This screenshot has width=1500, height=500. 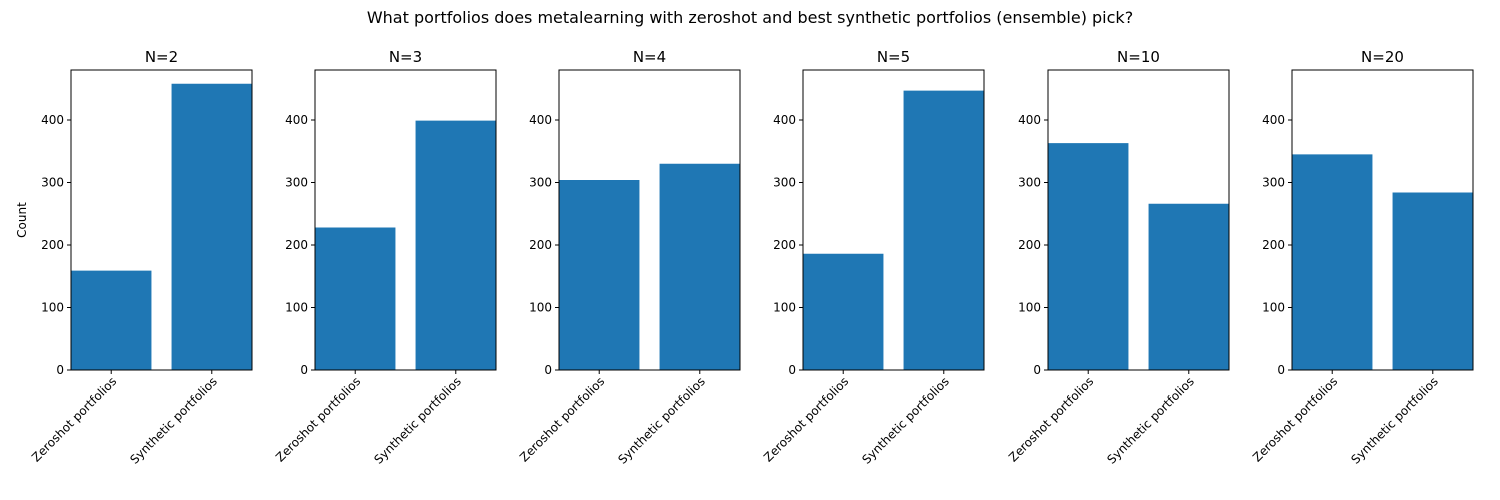 What do you see at coordinates (22, 220) in the screenshot?
I see `y-axis-label: Count` at bounding box center [22, 220].